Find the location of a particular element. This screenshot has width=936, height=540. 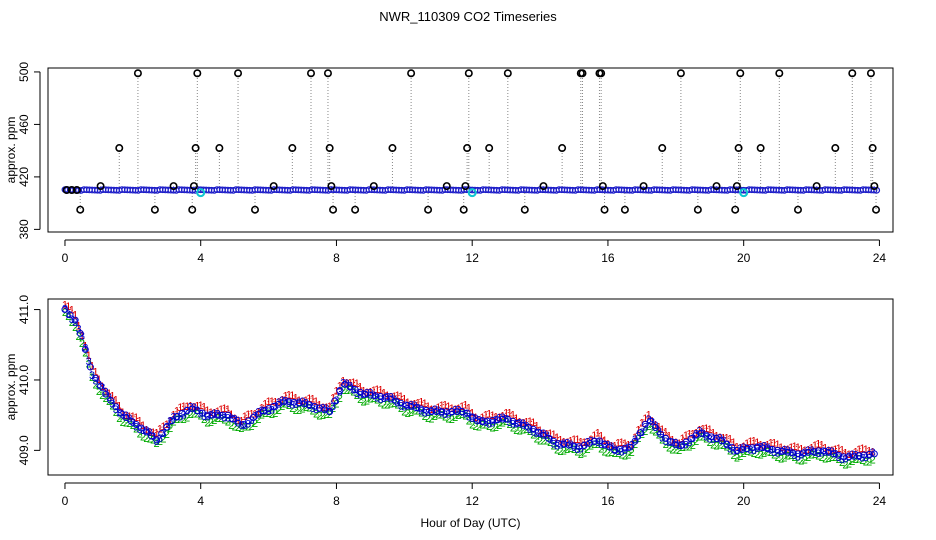

bottom-x-tick-label: 0 is located at coordinates (65, 501).